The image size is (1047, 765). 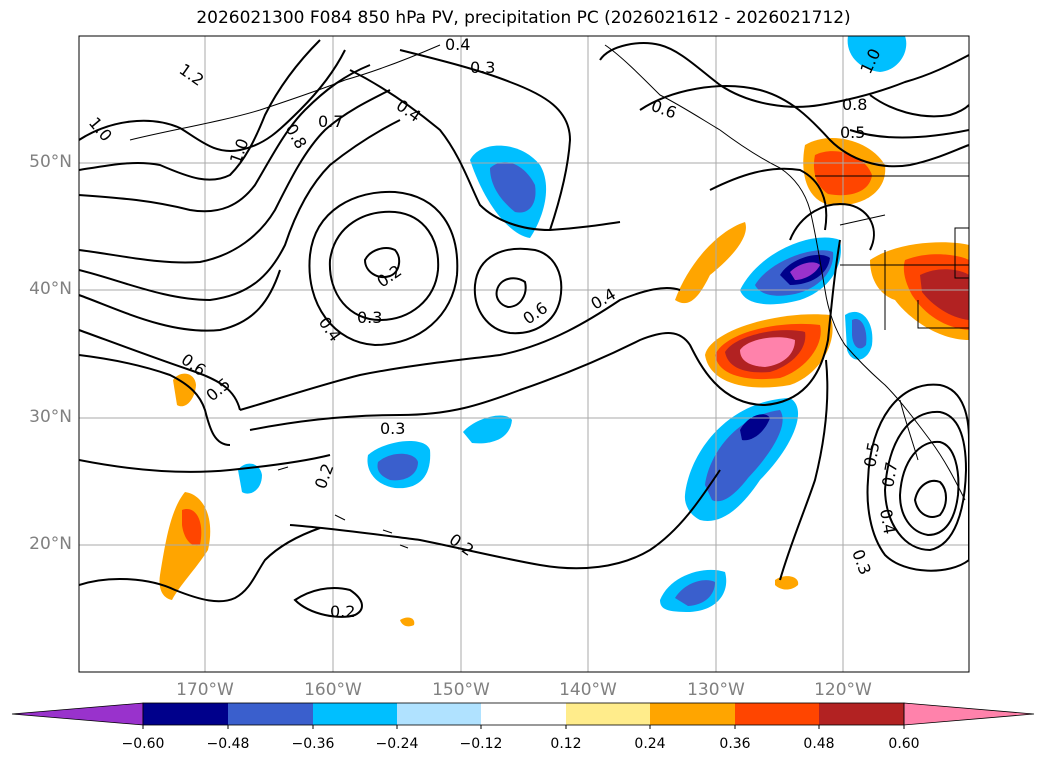 What do you see at coordinates (969, 714) in the screenshot?
I see `colorbar-extend-right` at bounding box center [969, 714].